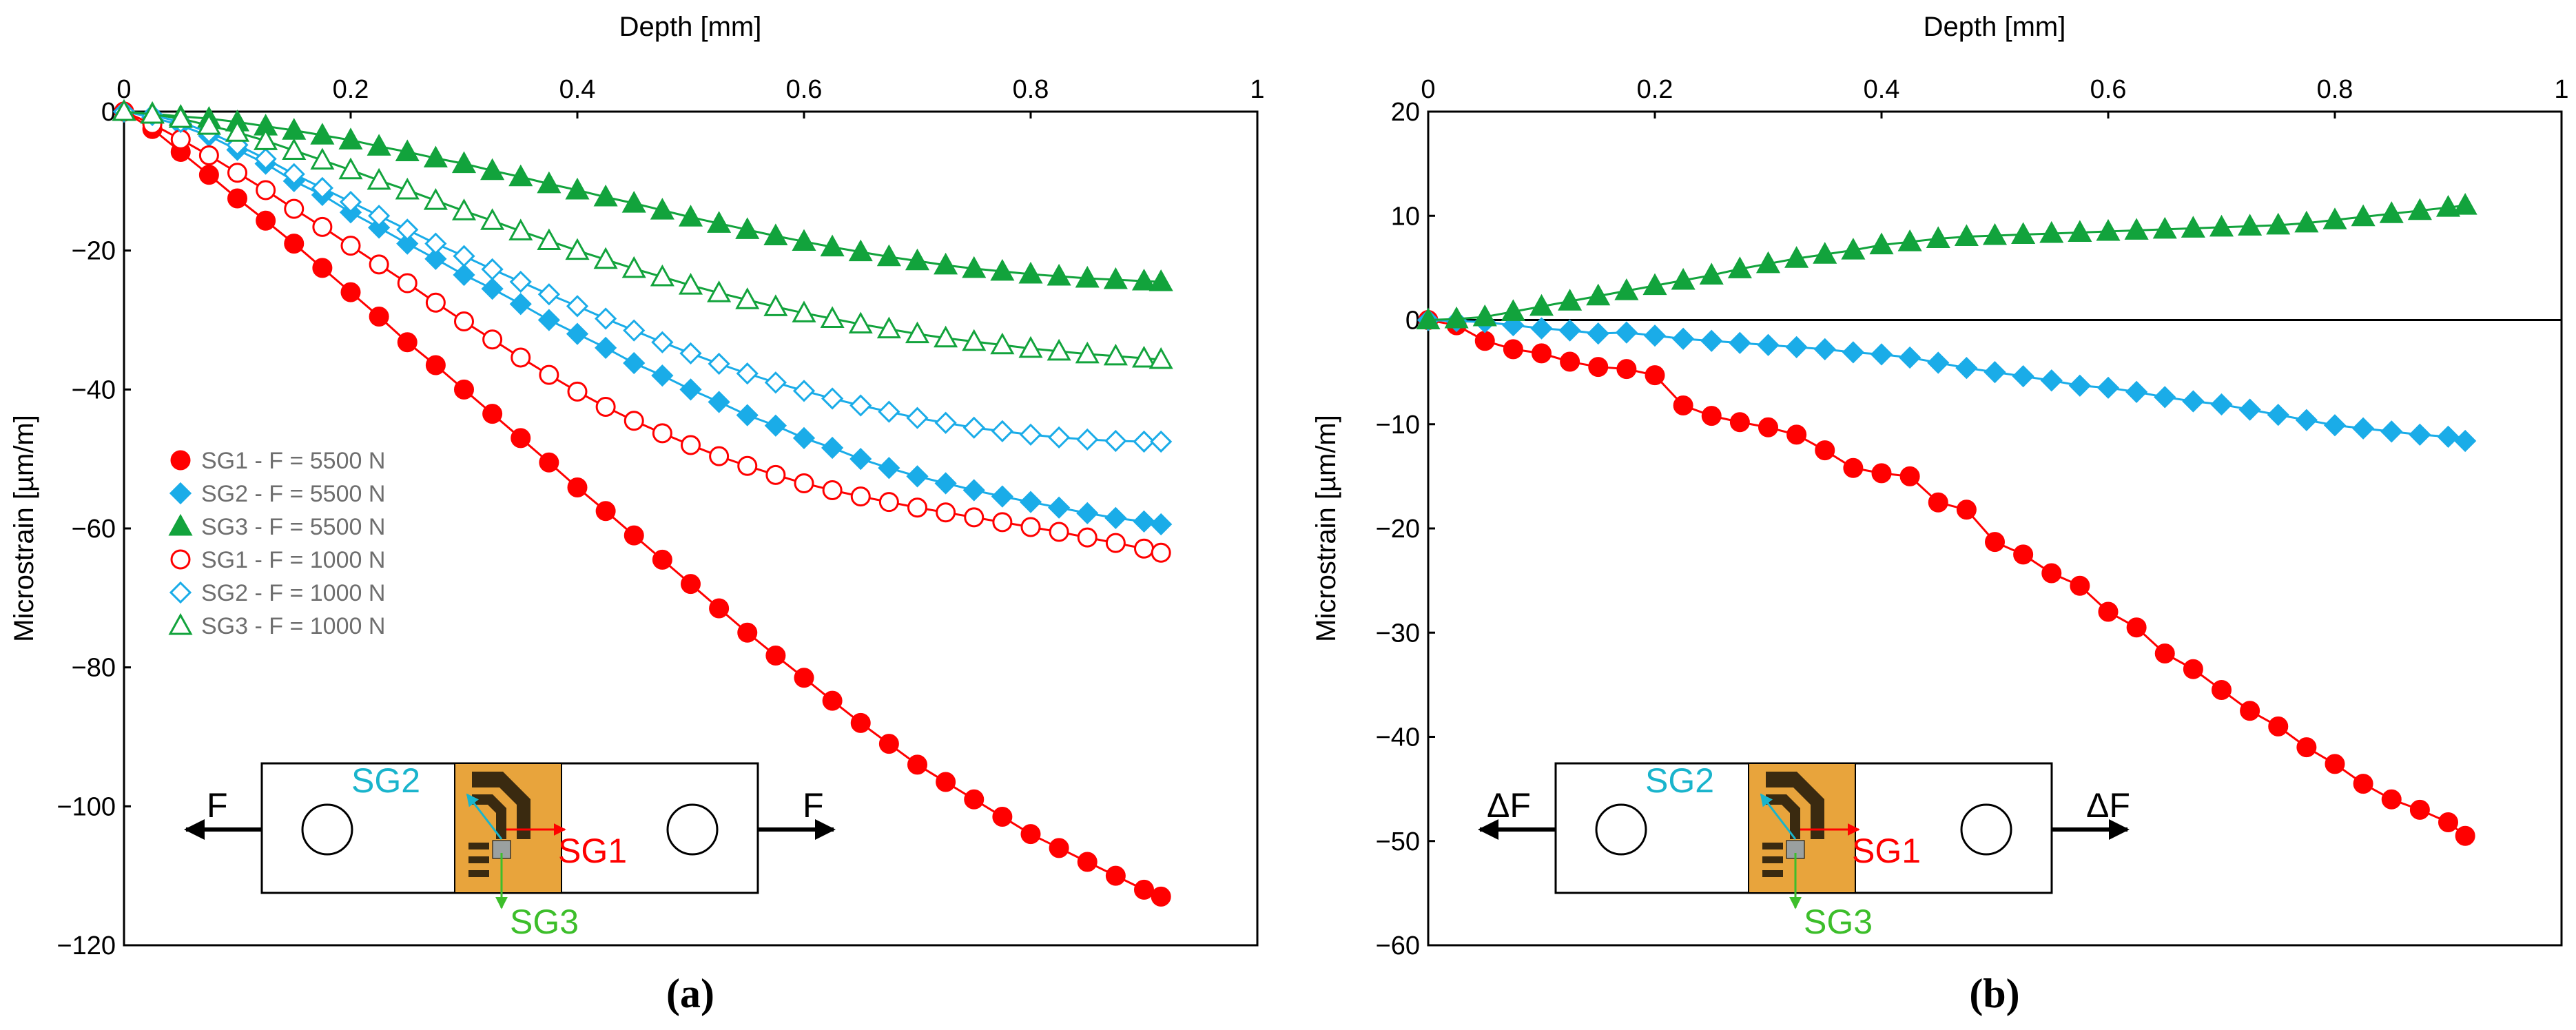 The image size is (2576, 1030). Describe the element at coordinates (2335, 89) in the screenshot. I see `x-tick-label: 0.8` at that location.